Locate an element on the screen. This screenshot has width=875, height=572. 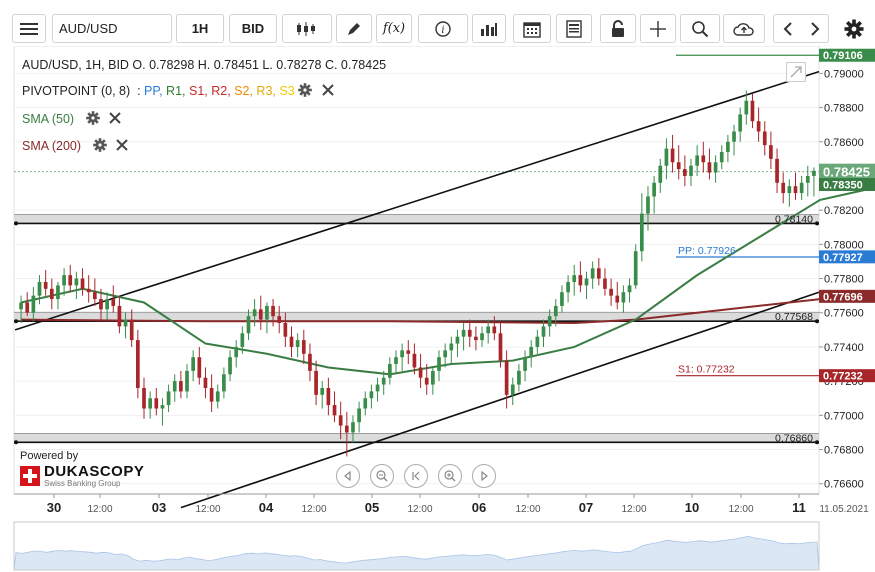
zoom-in-button is located at coordinates (450, 476).